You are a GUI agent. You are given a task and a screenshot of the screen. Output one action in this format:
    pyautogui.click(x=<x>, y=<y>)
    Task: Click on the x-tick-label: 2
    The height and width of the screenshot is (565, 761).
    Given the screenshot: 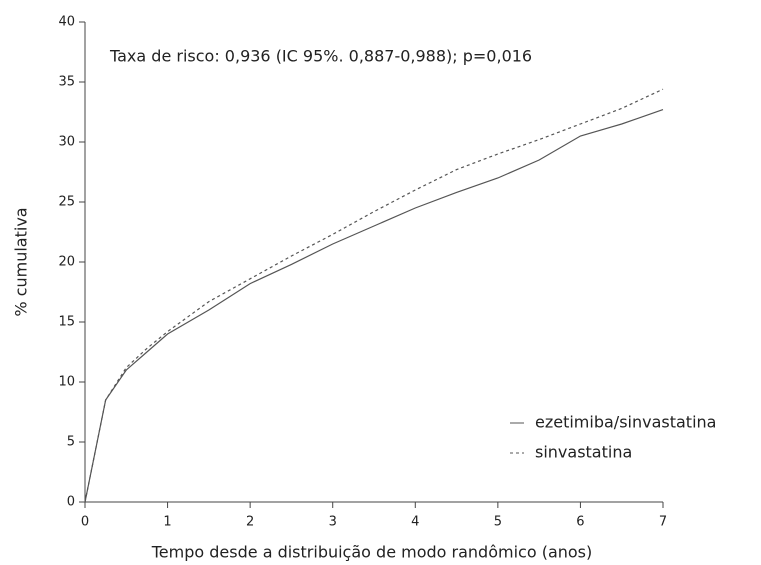 What is the action you would take?
    pyautogui.click(x=250, y=522)
    